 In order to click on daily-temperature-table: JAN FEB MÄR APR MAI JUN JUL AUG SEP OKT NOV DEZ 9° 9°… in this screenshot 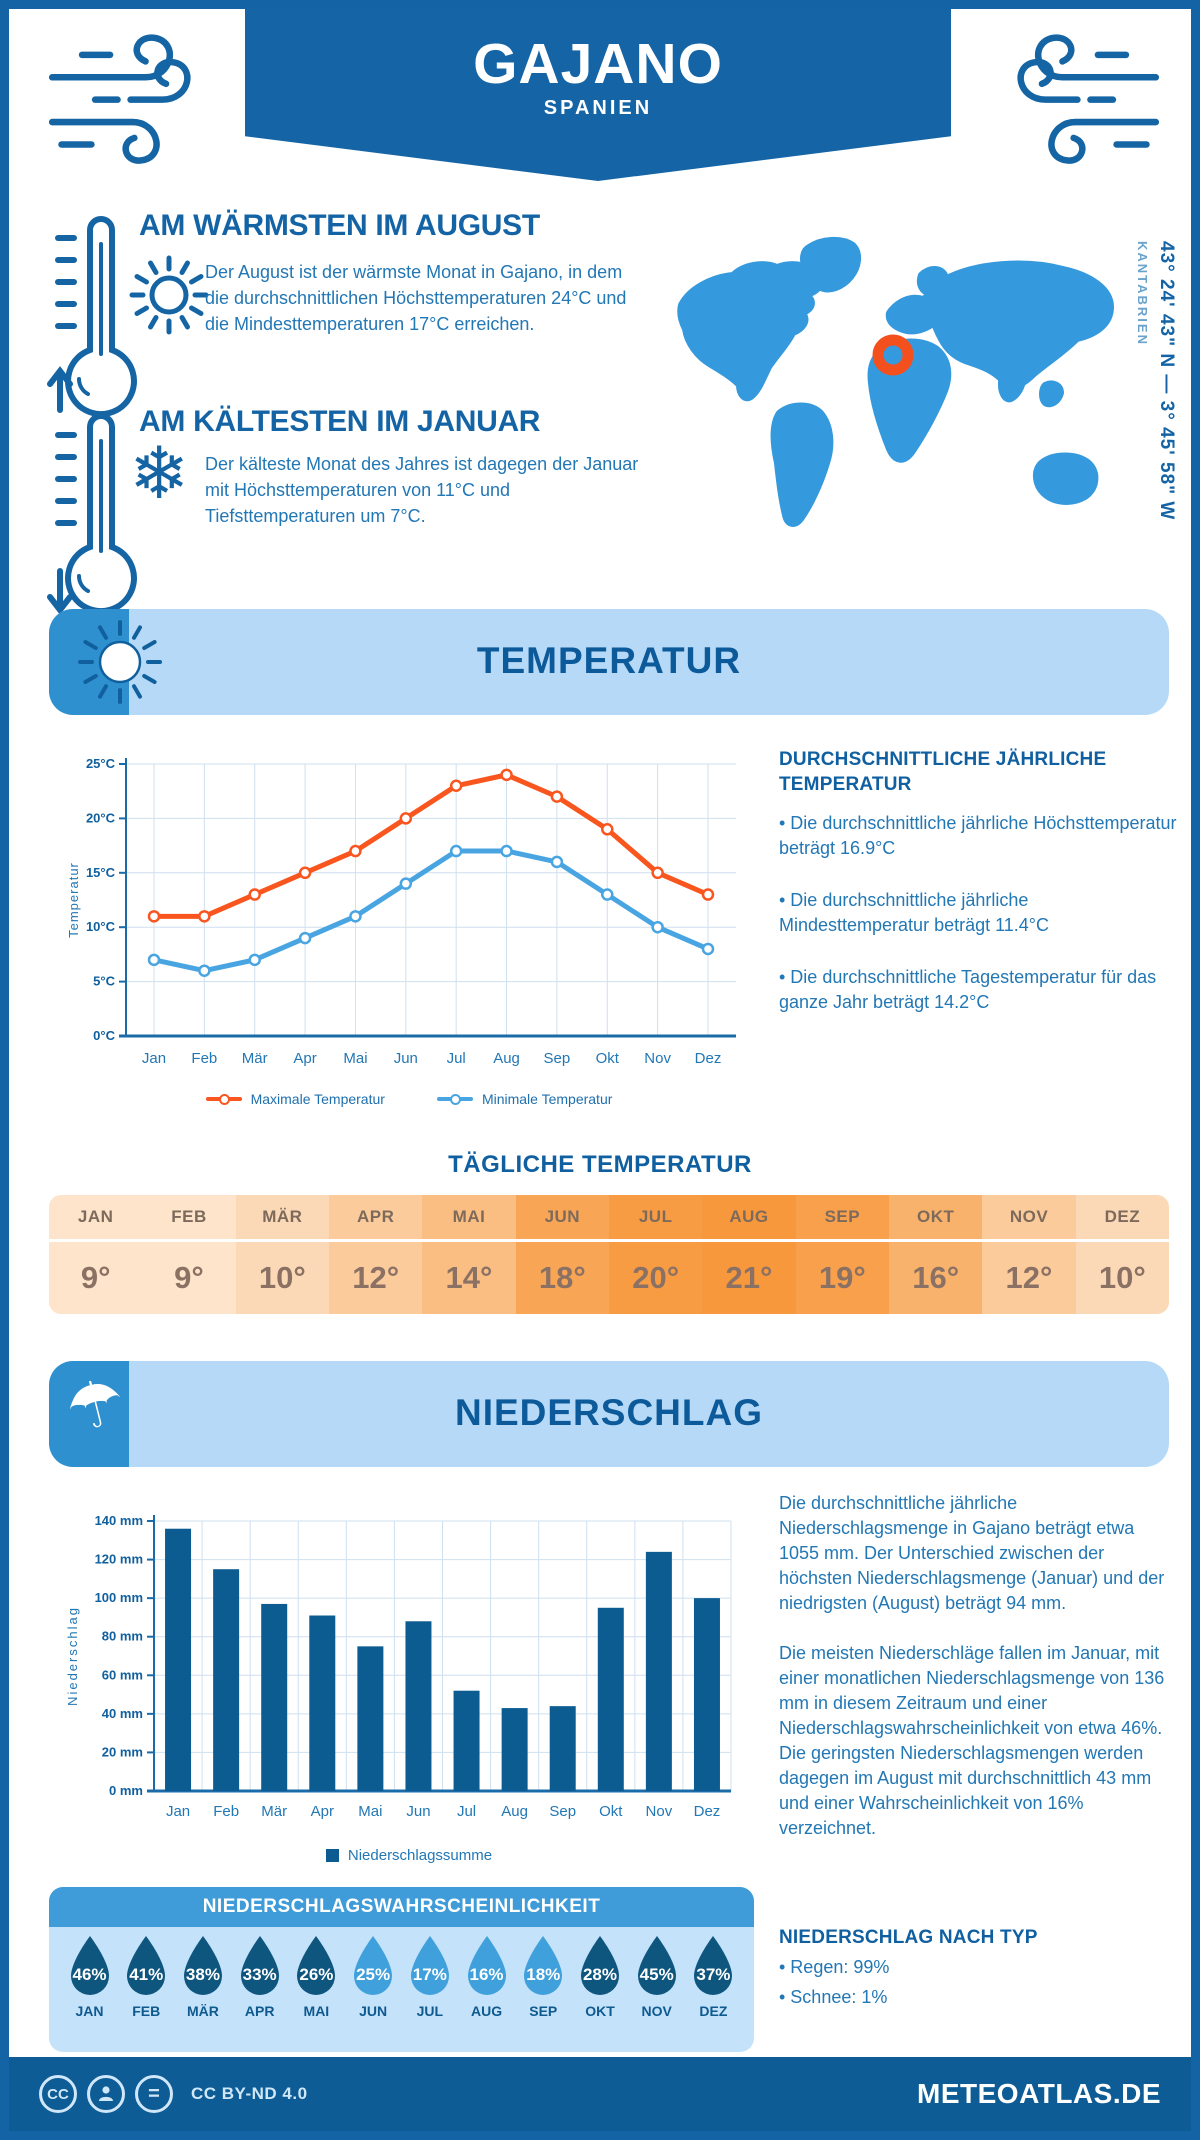, I will do `click(609, 1254)`.